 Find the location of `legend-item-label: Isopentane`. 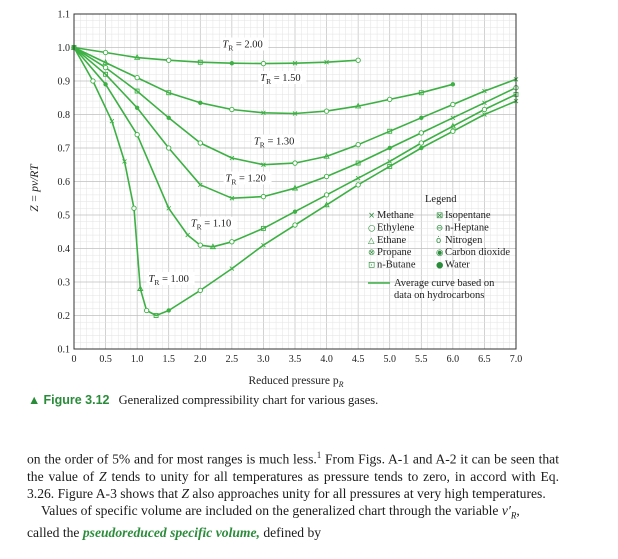

legend-item-label: Isopentane is located at coordinates (468, 215).